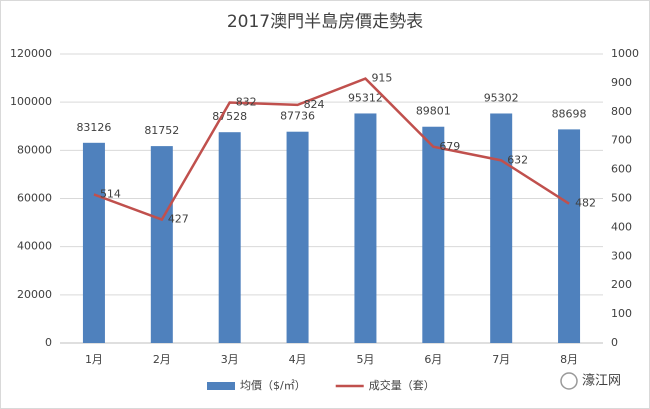 The height and width of the screenshot is (409, 650). I want to click on y2-tick-label: 400, so click(621, 226).